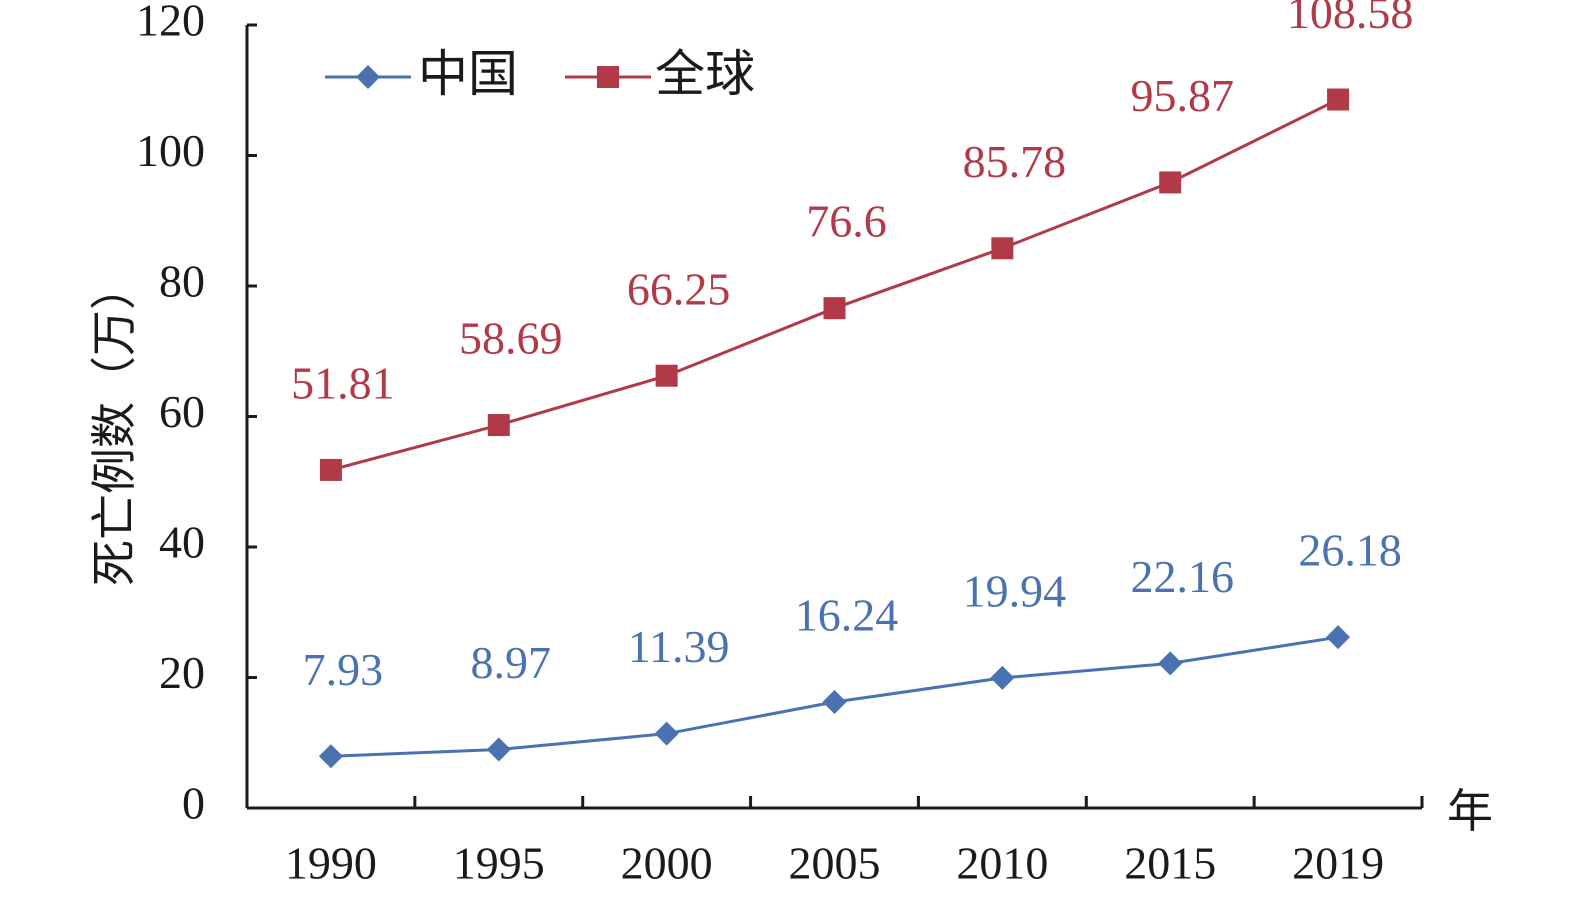  Describe the element at coordinates (667, 863) in the screenshot. I see `x-tick-label: 2000` at that location.